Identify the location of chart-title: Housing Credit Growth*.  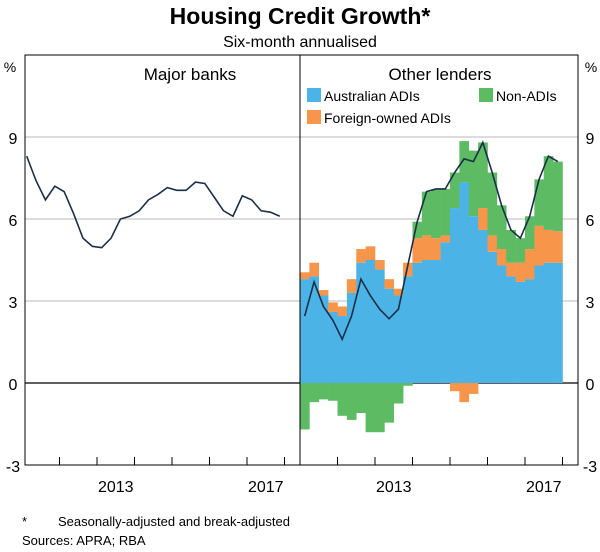
(300, 16).